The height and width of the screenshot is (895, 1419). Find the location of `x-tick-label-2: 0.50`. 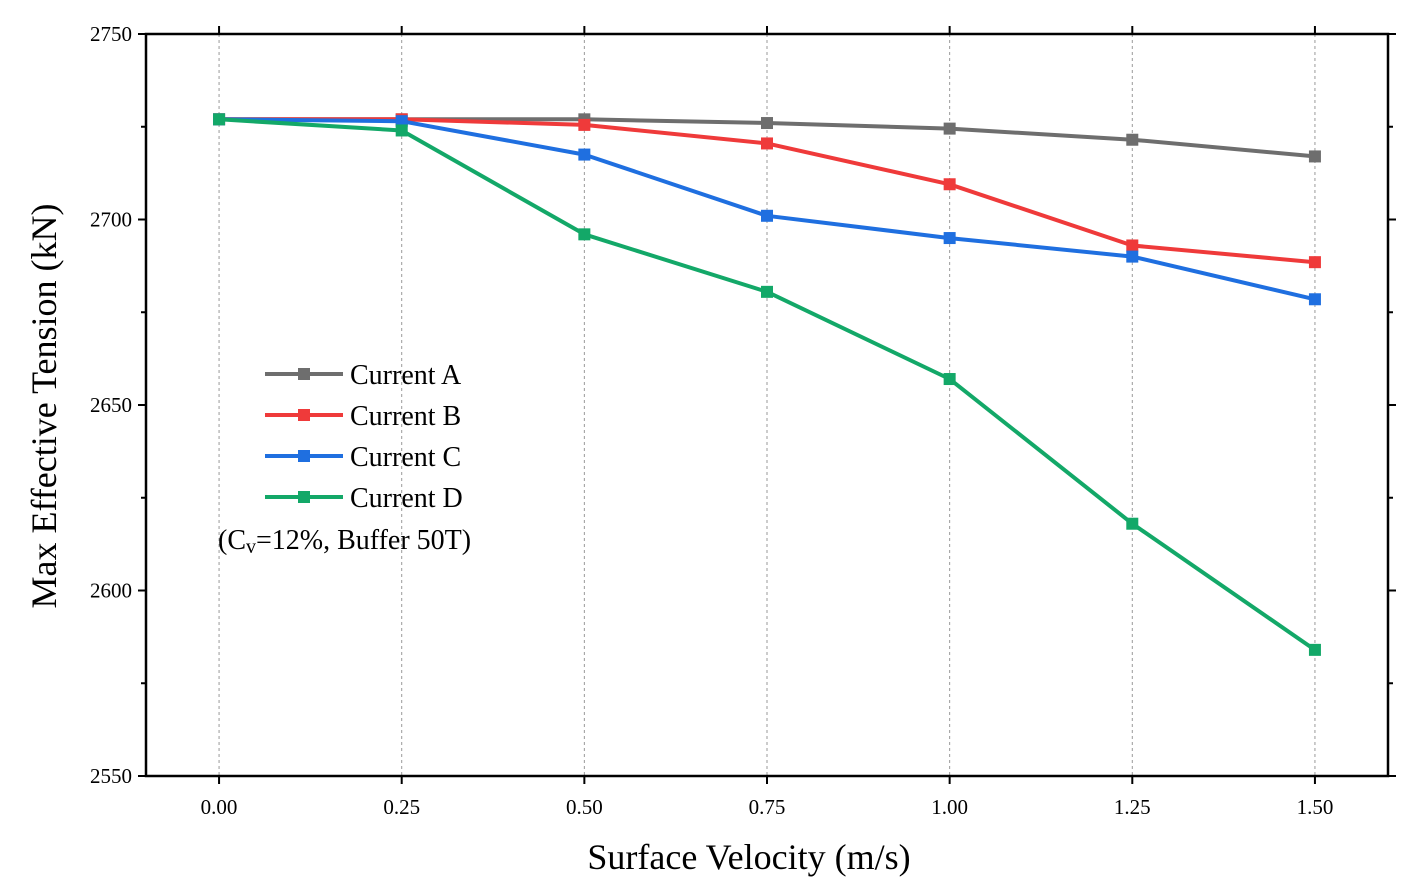

x-tick-label-2: 0.50 is located at coordinates (584, 807).